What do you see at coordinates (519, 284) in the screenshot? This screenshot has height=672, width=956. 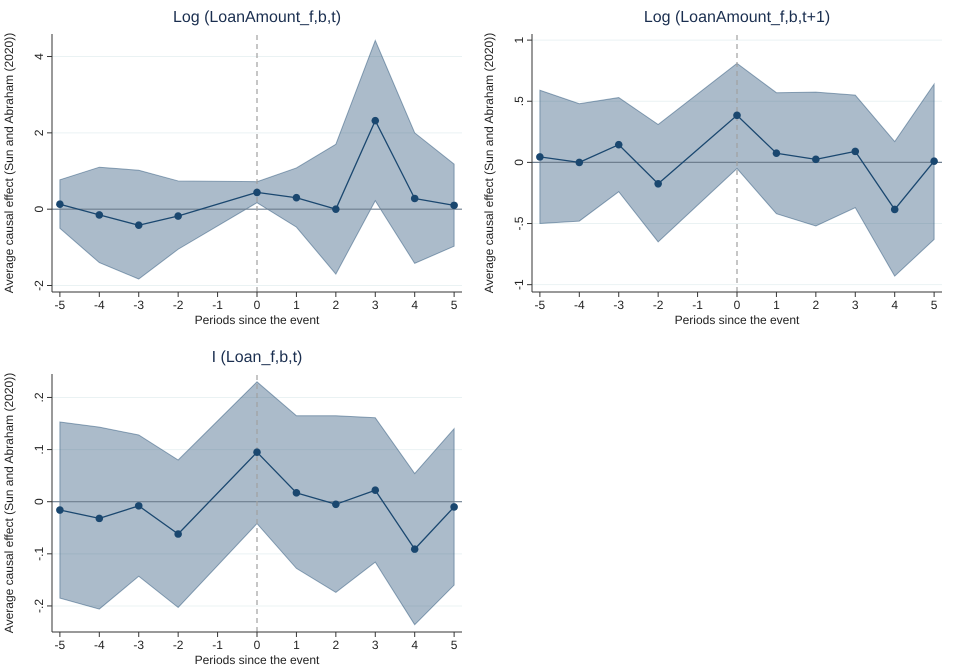 I see `y-tick-label: -1` at bounding box center [519, 284].